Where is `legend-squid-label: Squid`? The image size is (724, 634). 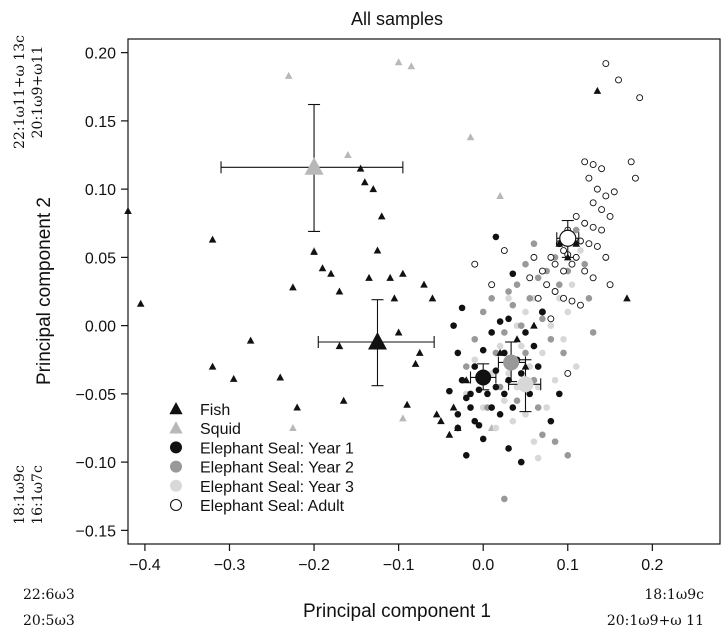 legend-squid-label: Squid is located at coordinates (220, 429).